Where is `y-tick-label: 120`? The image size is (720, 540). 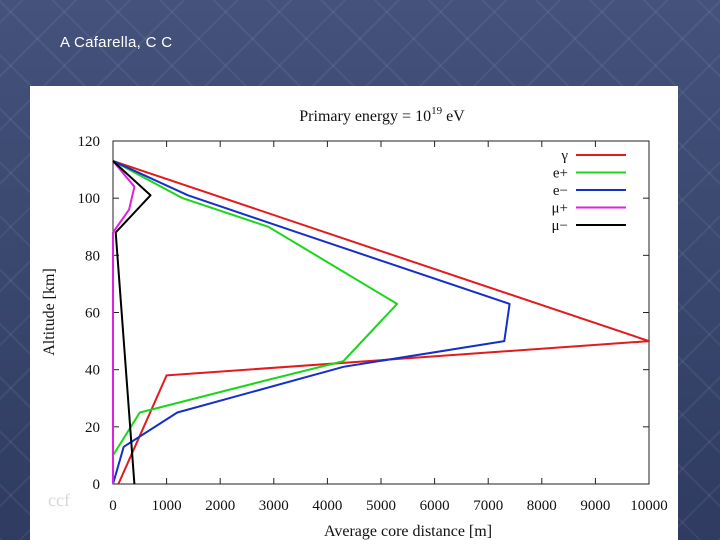
y-tick-label: 120 is located at coordinates (89, 142).